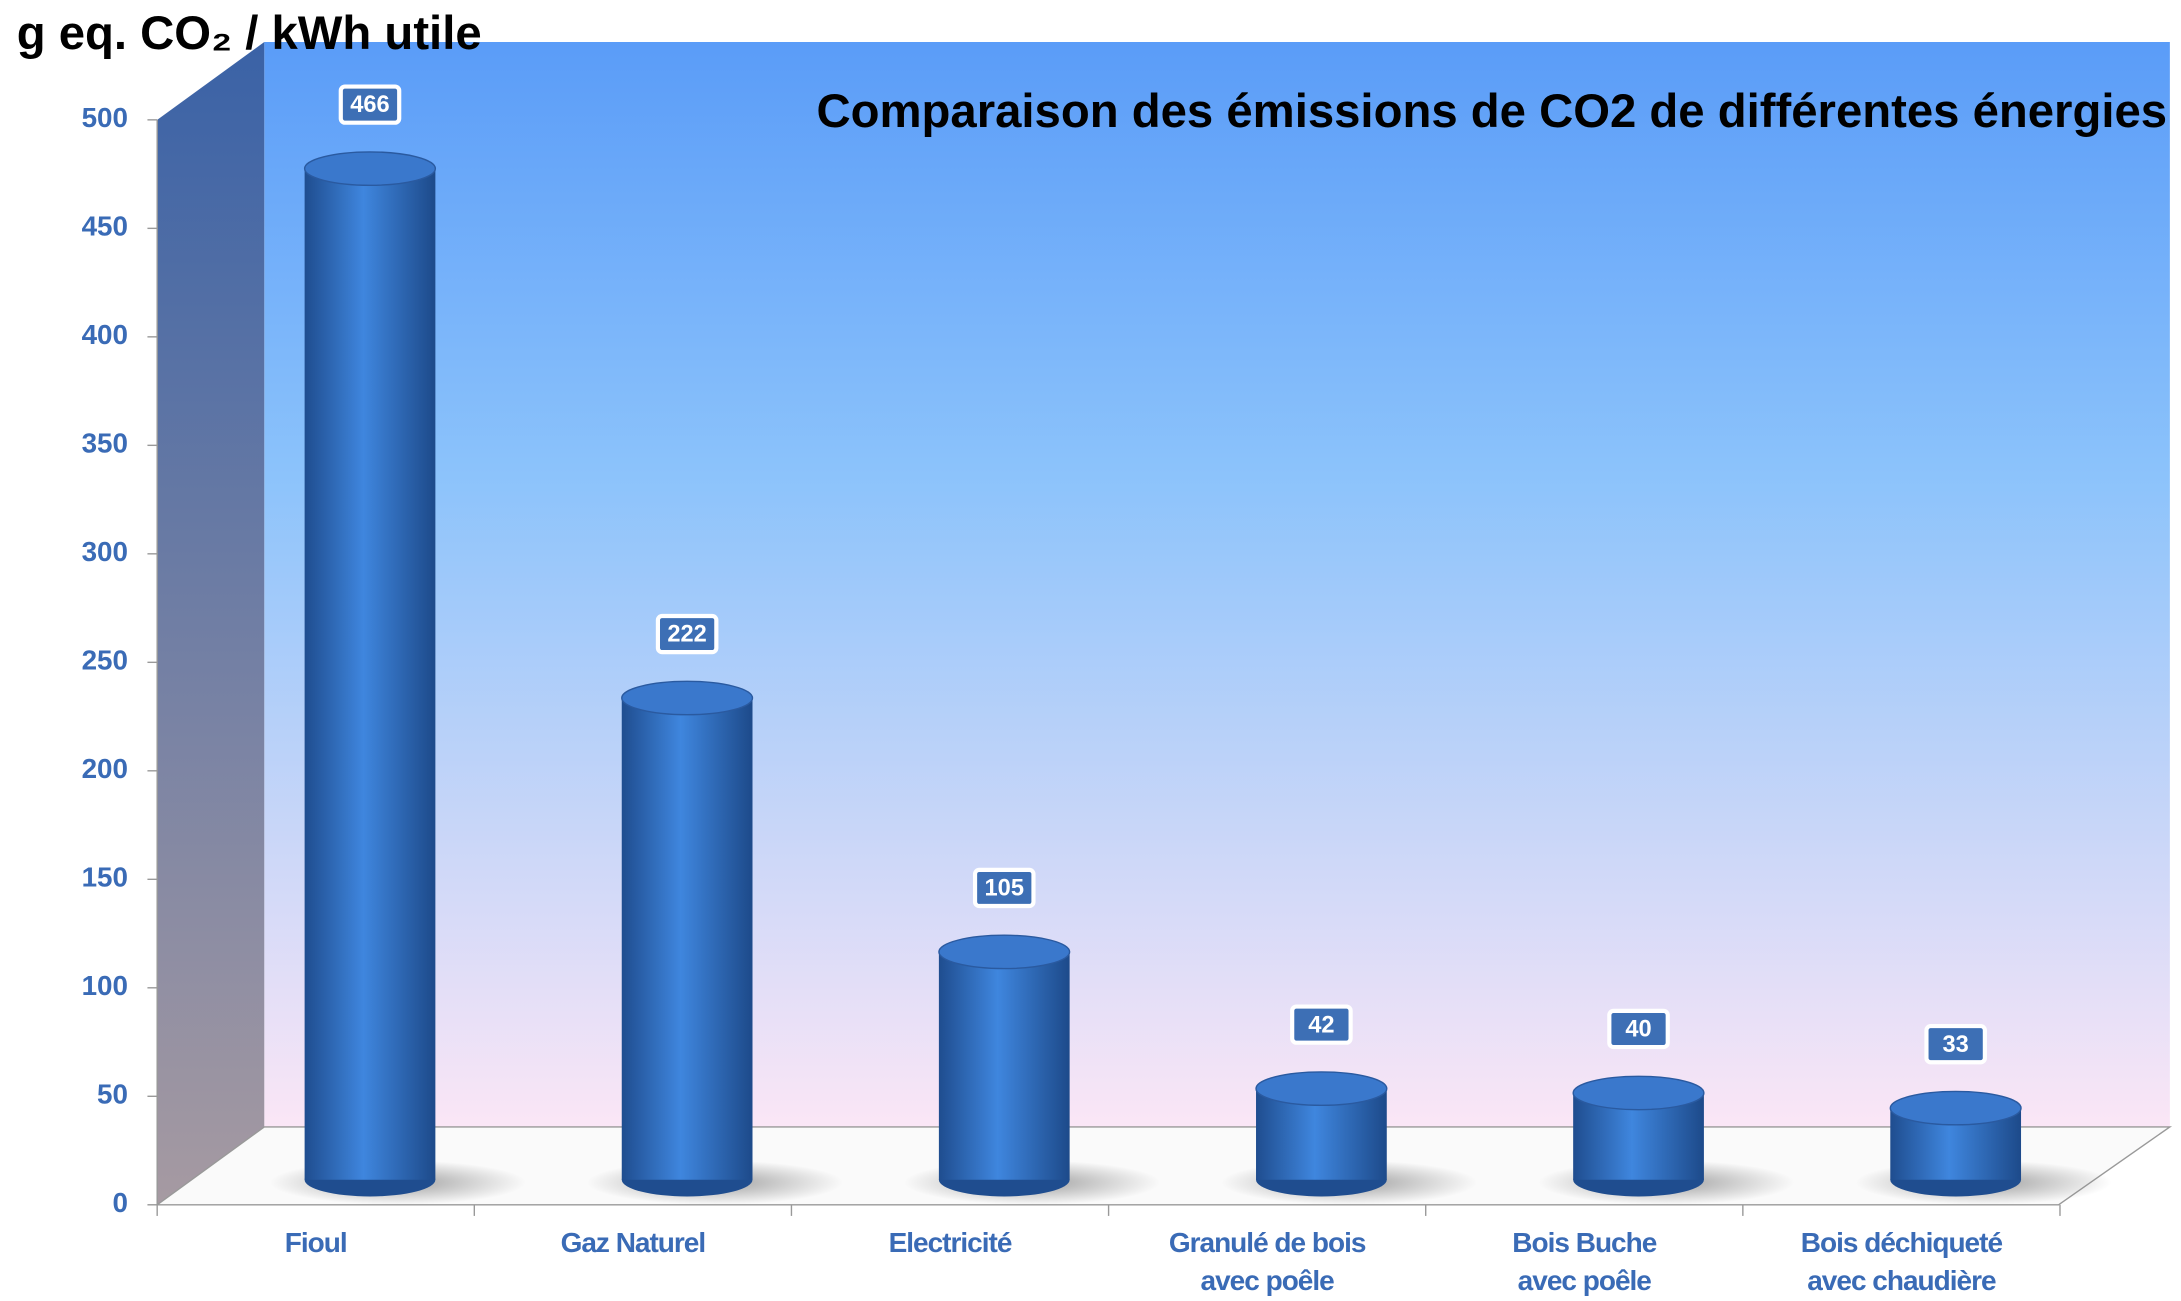 This screenshot has height=1301, width=2181. I want to click on y-tick-label: 150, so click(105, 877).